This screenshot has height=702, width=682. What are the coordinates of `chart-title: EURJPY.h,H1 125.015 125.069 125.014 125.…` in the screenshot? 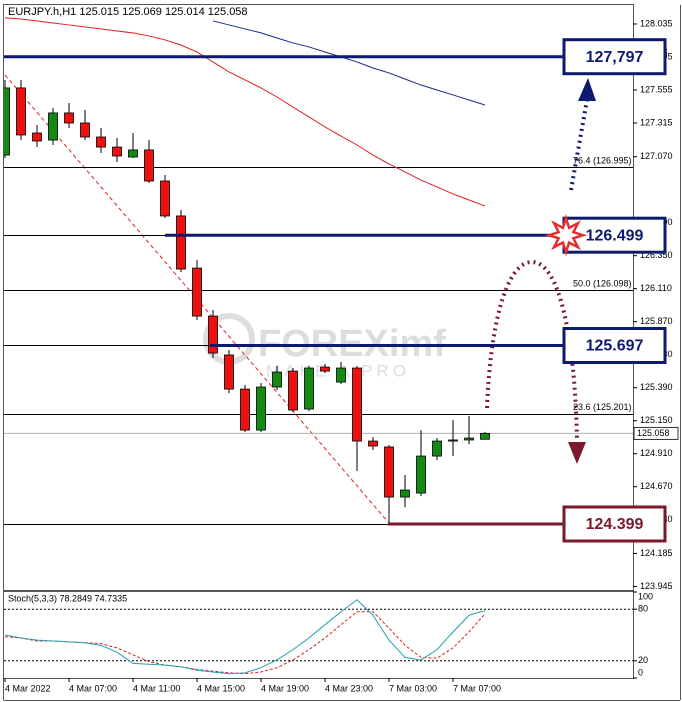 It's located at (128, 12).